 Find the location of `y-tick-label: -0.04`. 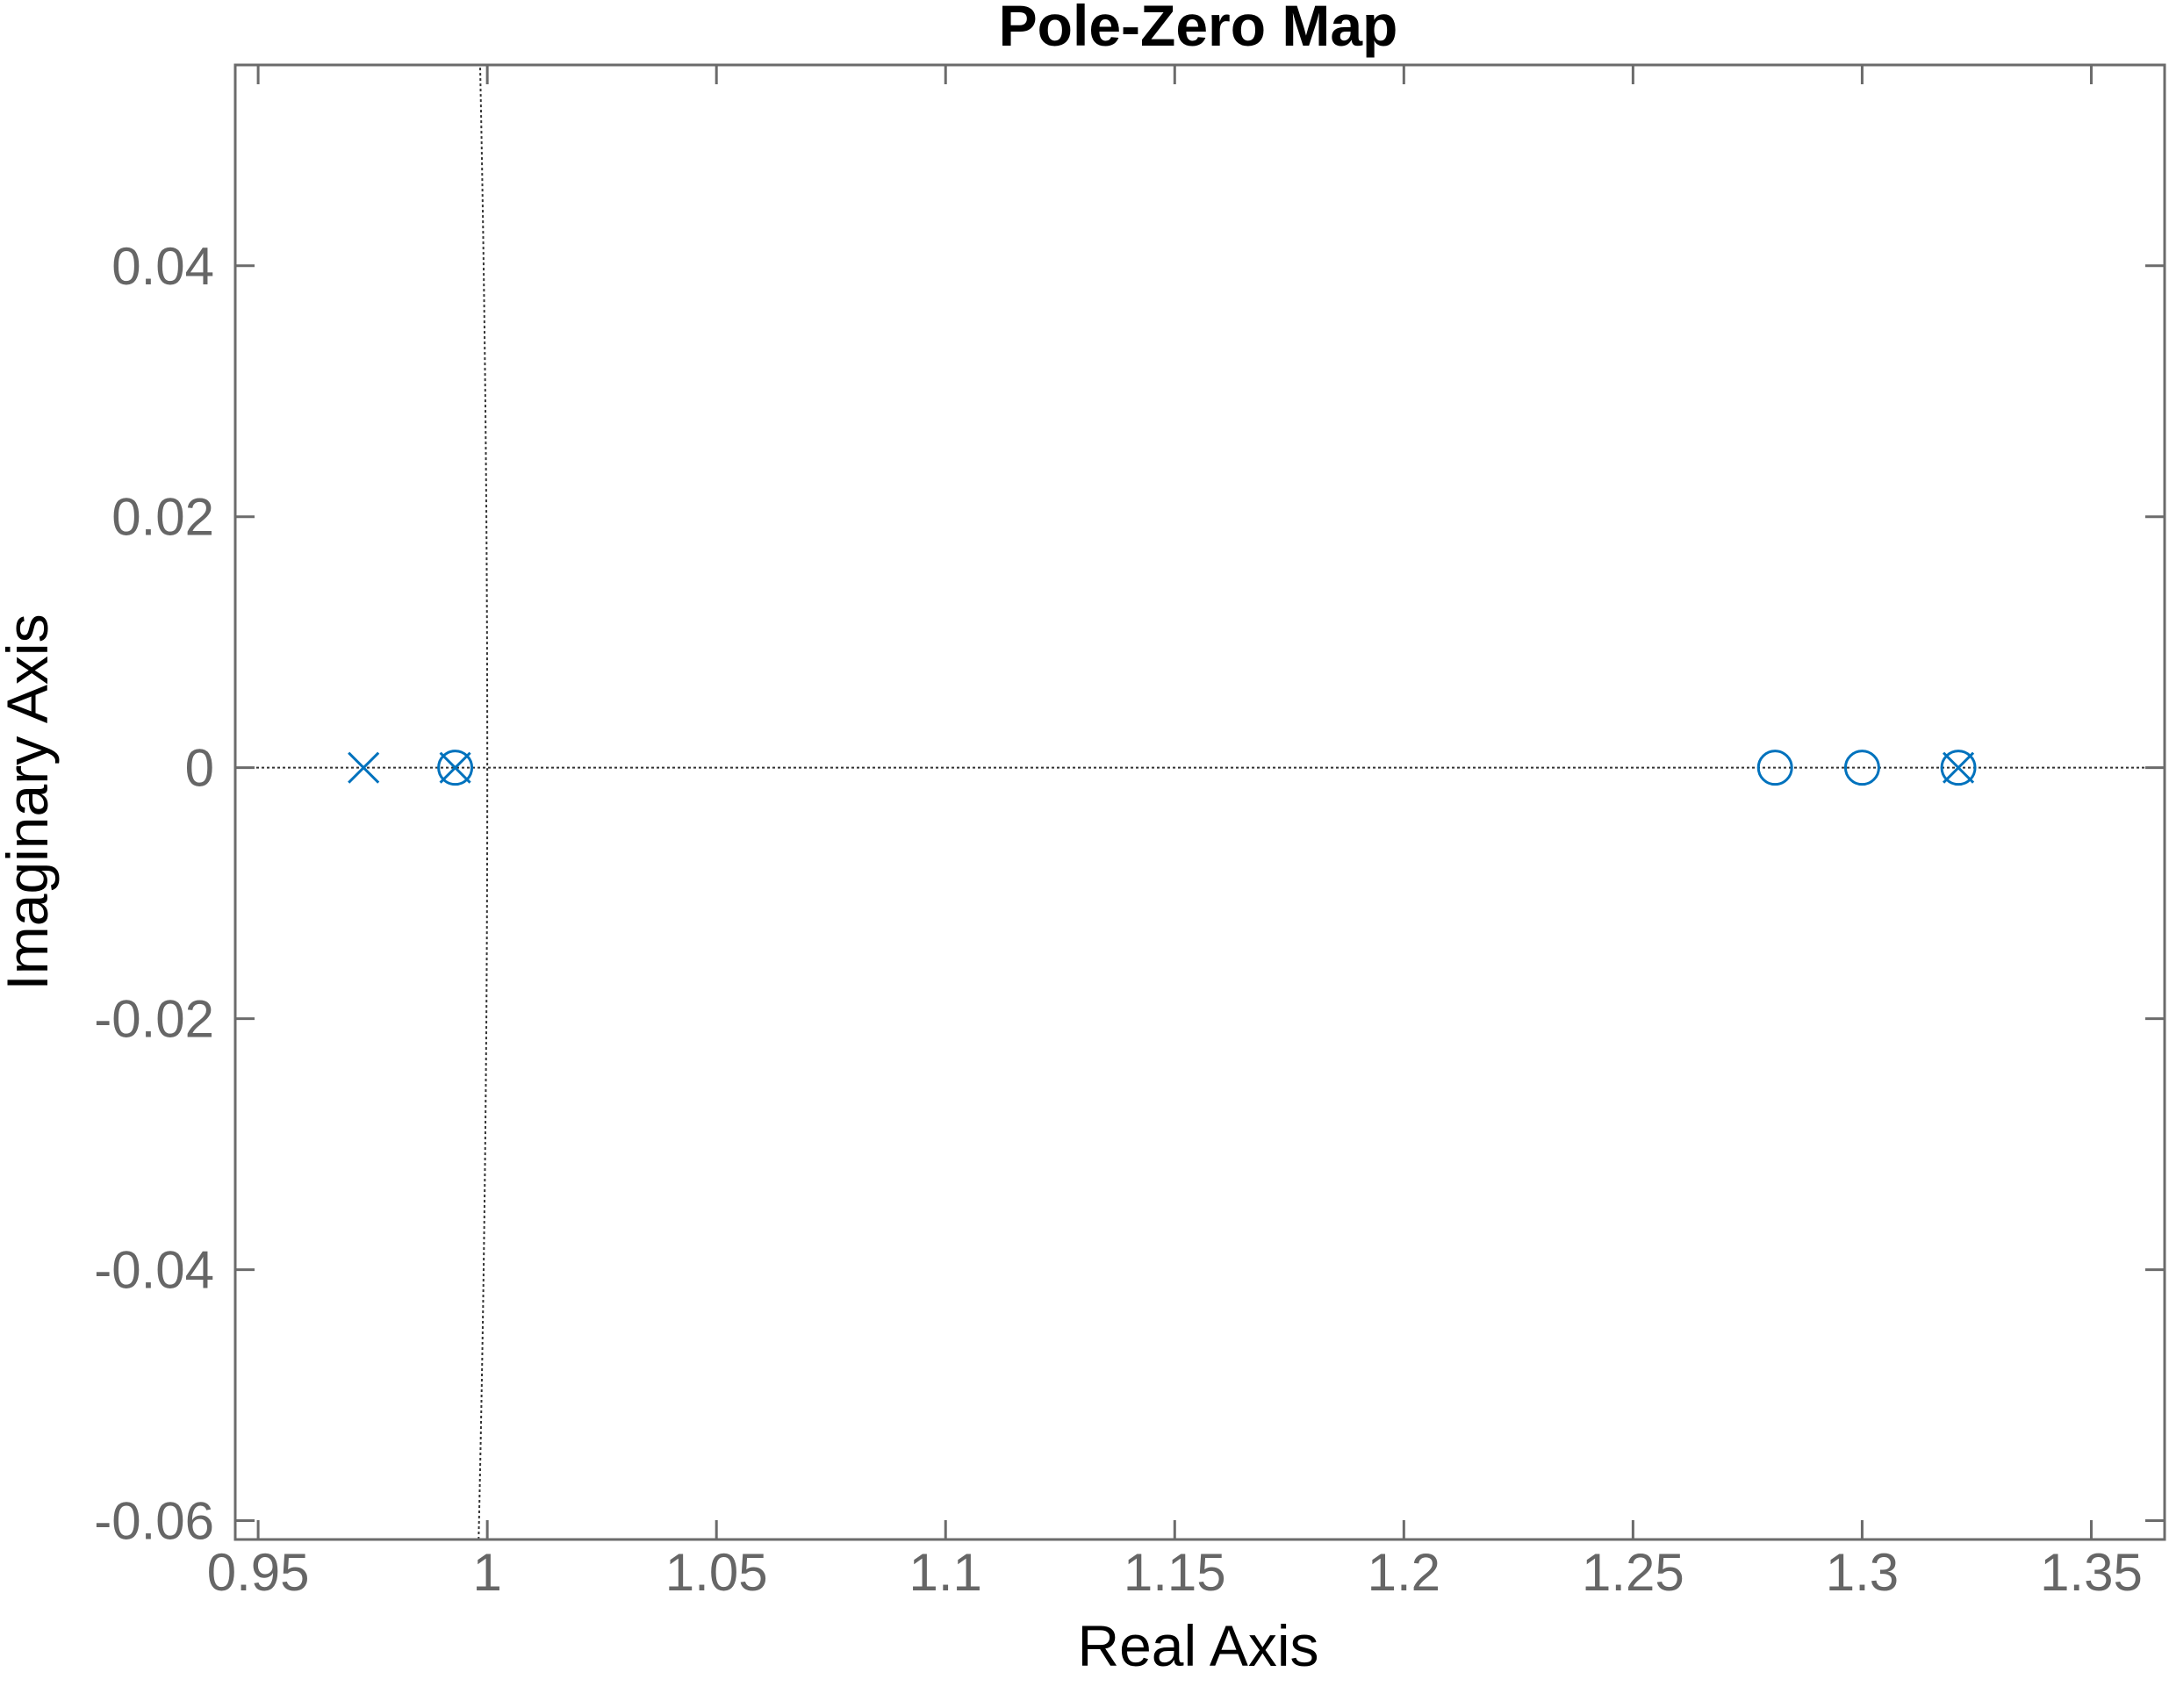

y-tick-label: -0.04 is located at coordinates (154, 1270).